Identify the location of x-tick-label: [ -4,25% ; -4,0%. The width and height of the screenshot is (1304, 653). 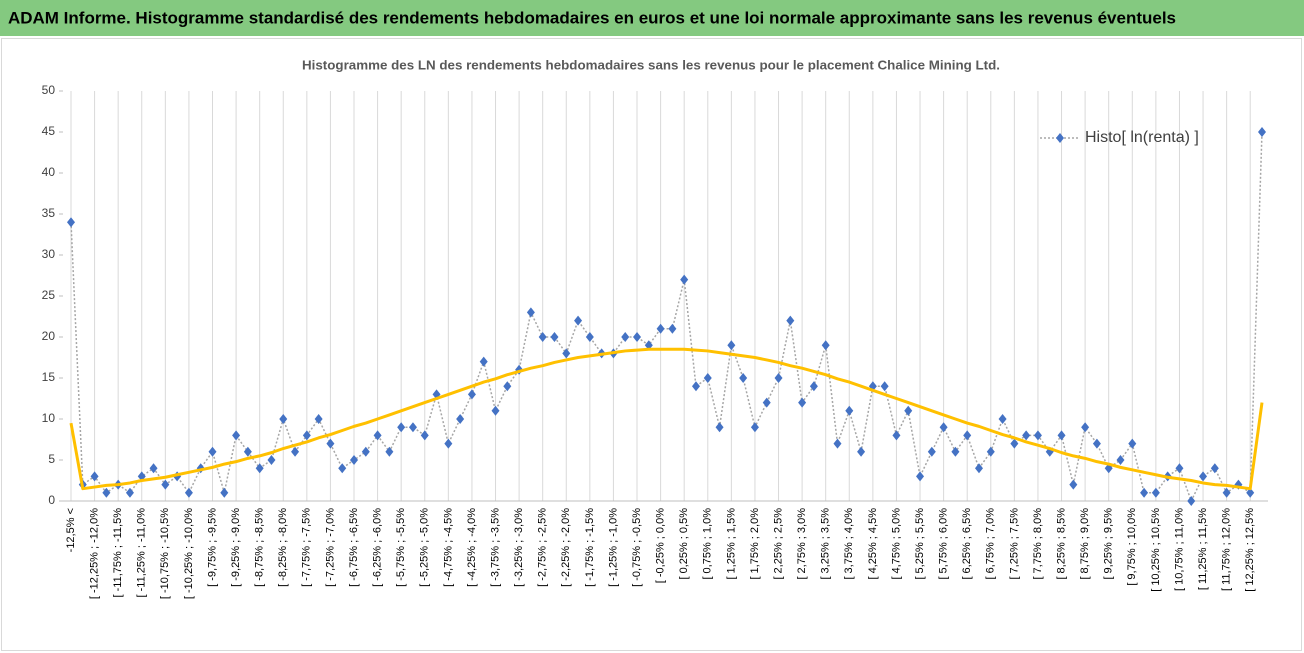
(472, 547).